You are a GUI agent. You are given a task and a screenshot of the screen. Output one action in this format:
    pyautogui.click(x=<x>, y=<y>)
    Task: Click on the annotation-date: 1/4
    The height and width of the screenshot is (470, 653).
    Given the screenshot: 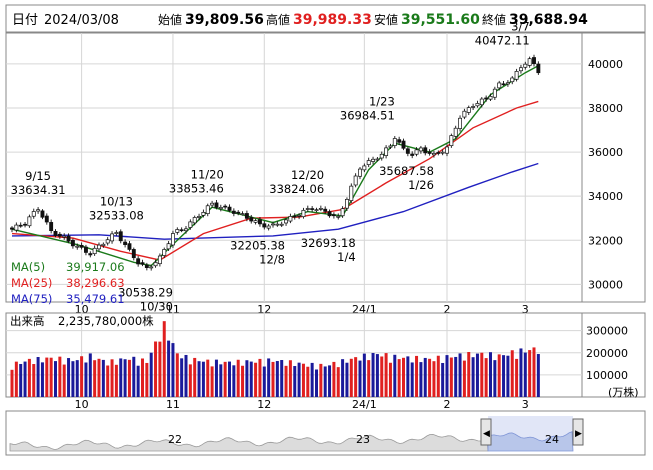 What is the action you would take?
    pyautogui.click(x=346, y=257)
    